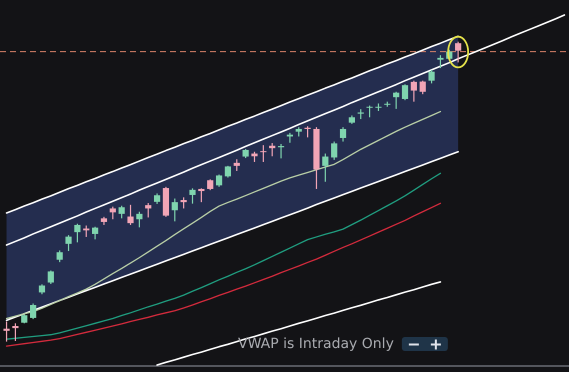  I want to click on annotation: VWAP is Intraday Only, so click(316, 344).